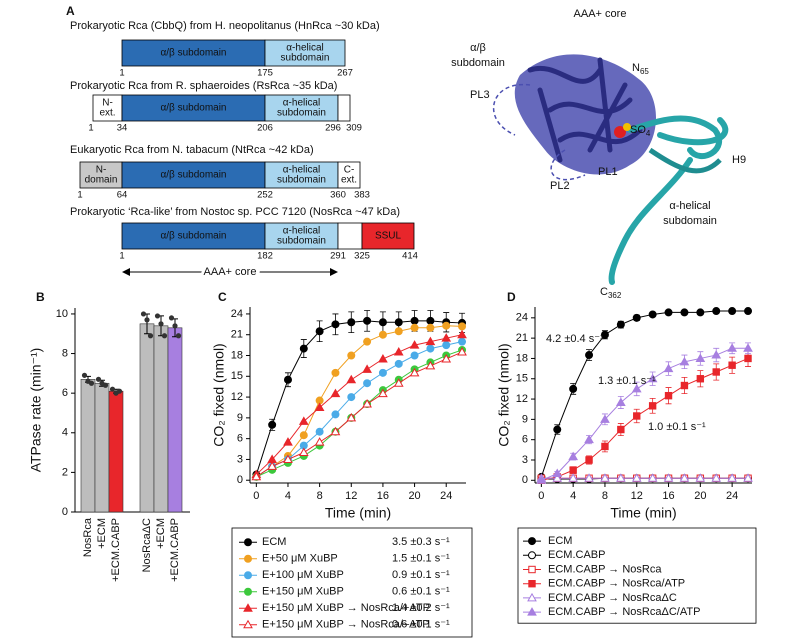  Describe the element at coordinates (637, 575) in the screenshot. I see `legend-box` at that location.